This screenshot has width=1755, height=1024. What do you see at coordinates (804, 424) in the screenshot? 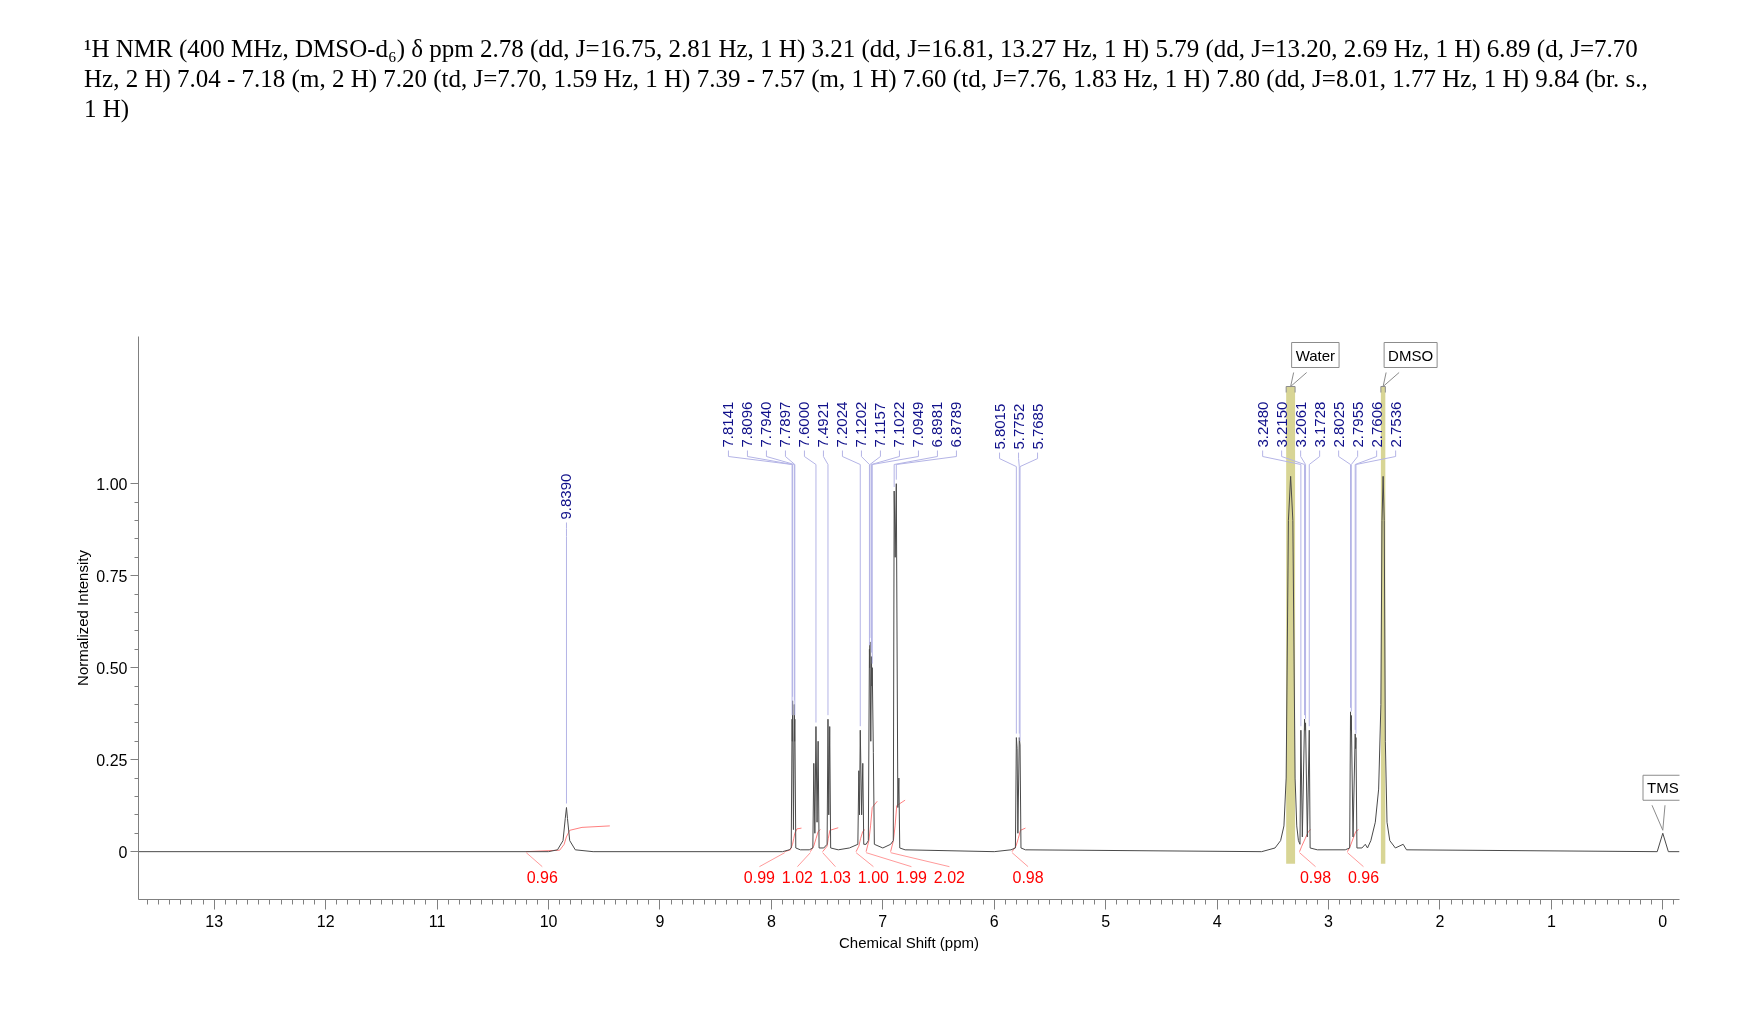
I see `annotation: 7.6000` at bounding box center [804, 424].